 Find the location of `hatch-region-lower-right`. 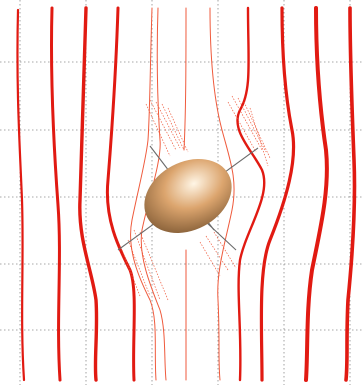

hatch-region-lower-right is located at coordinates (218, 254).